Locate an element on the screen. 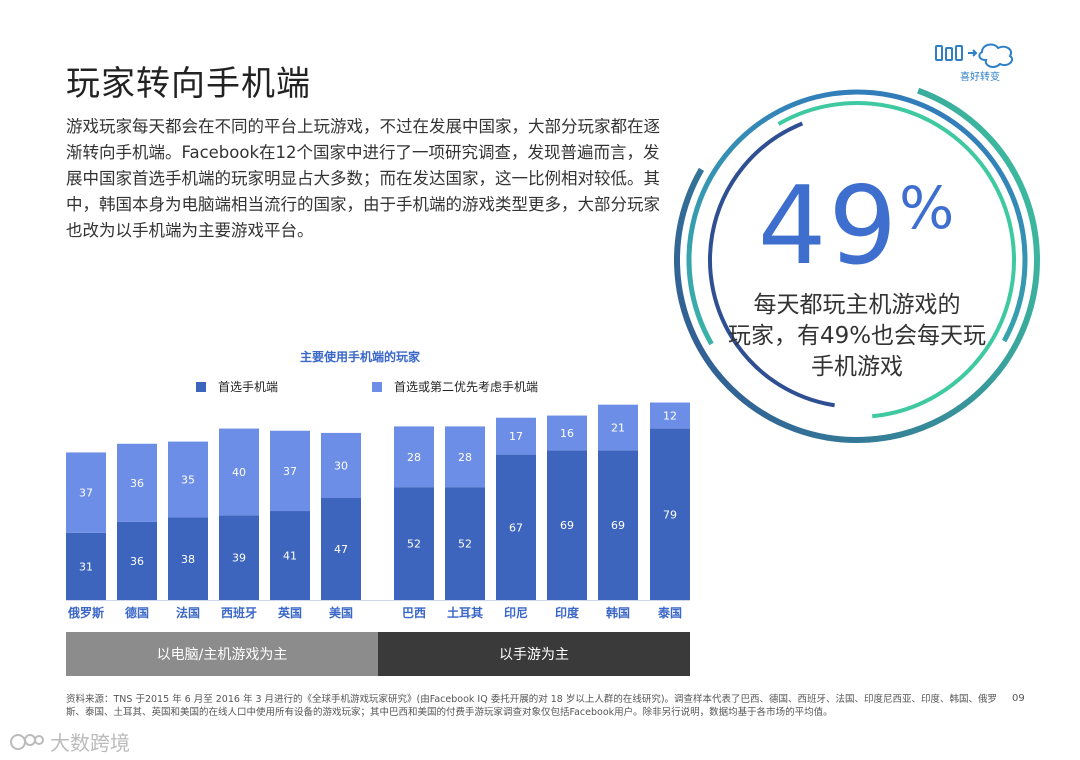 This screenshot has width=1080, height=760. category-label: 泰国 is located at coordinates (669, 612).